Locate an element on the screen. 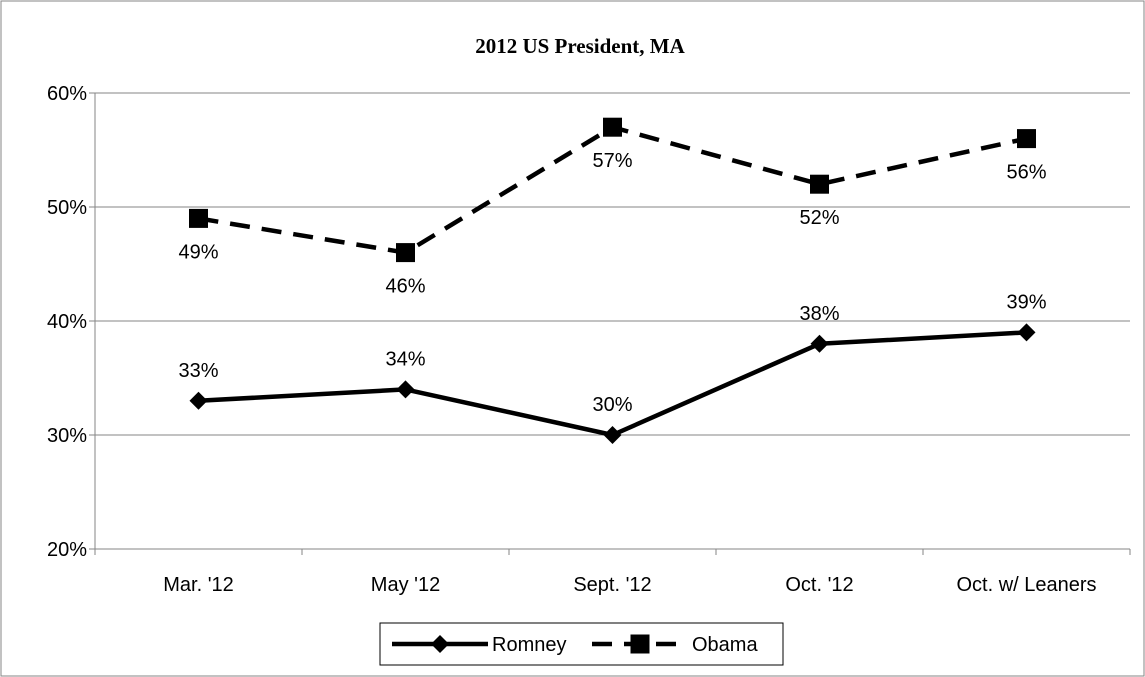  x-tick-label: Mar. '12 is located at coordinates (198, 585).